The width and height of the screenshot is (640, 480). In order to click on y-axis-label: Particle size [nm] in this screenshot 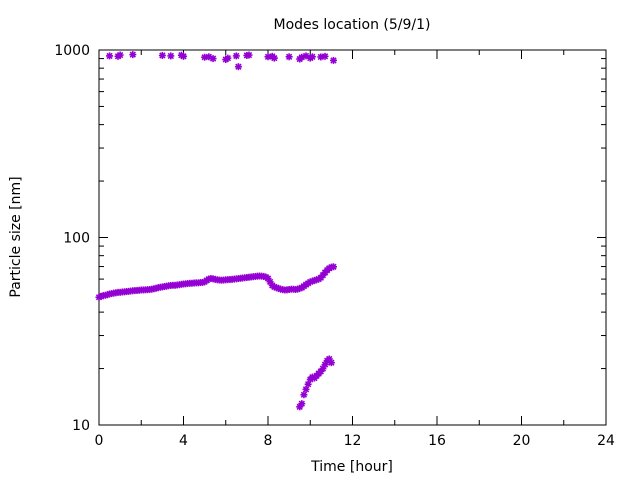, I will do `click(16, 236)`.